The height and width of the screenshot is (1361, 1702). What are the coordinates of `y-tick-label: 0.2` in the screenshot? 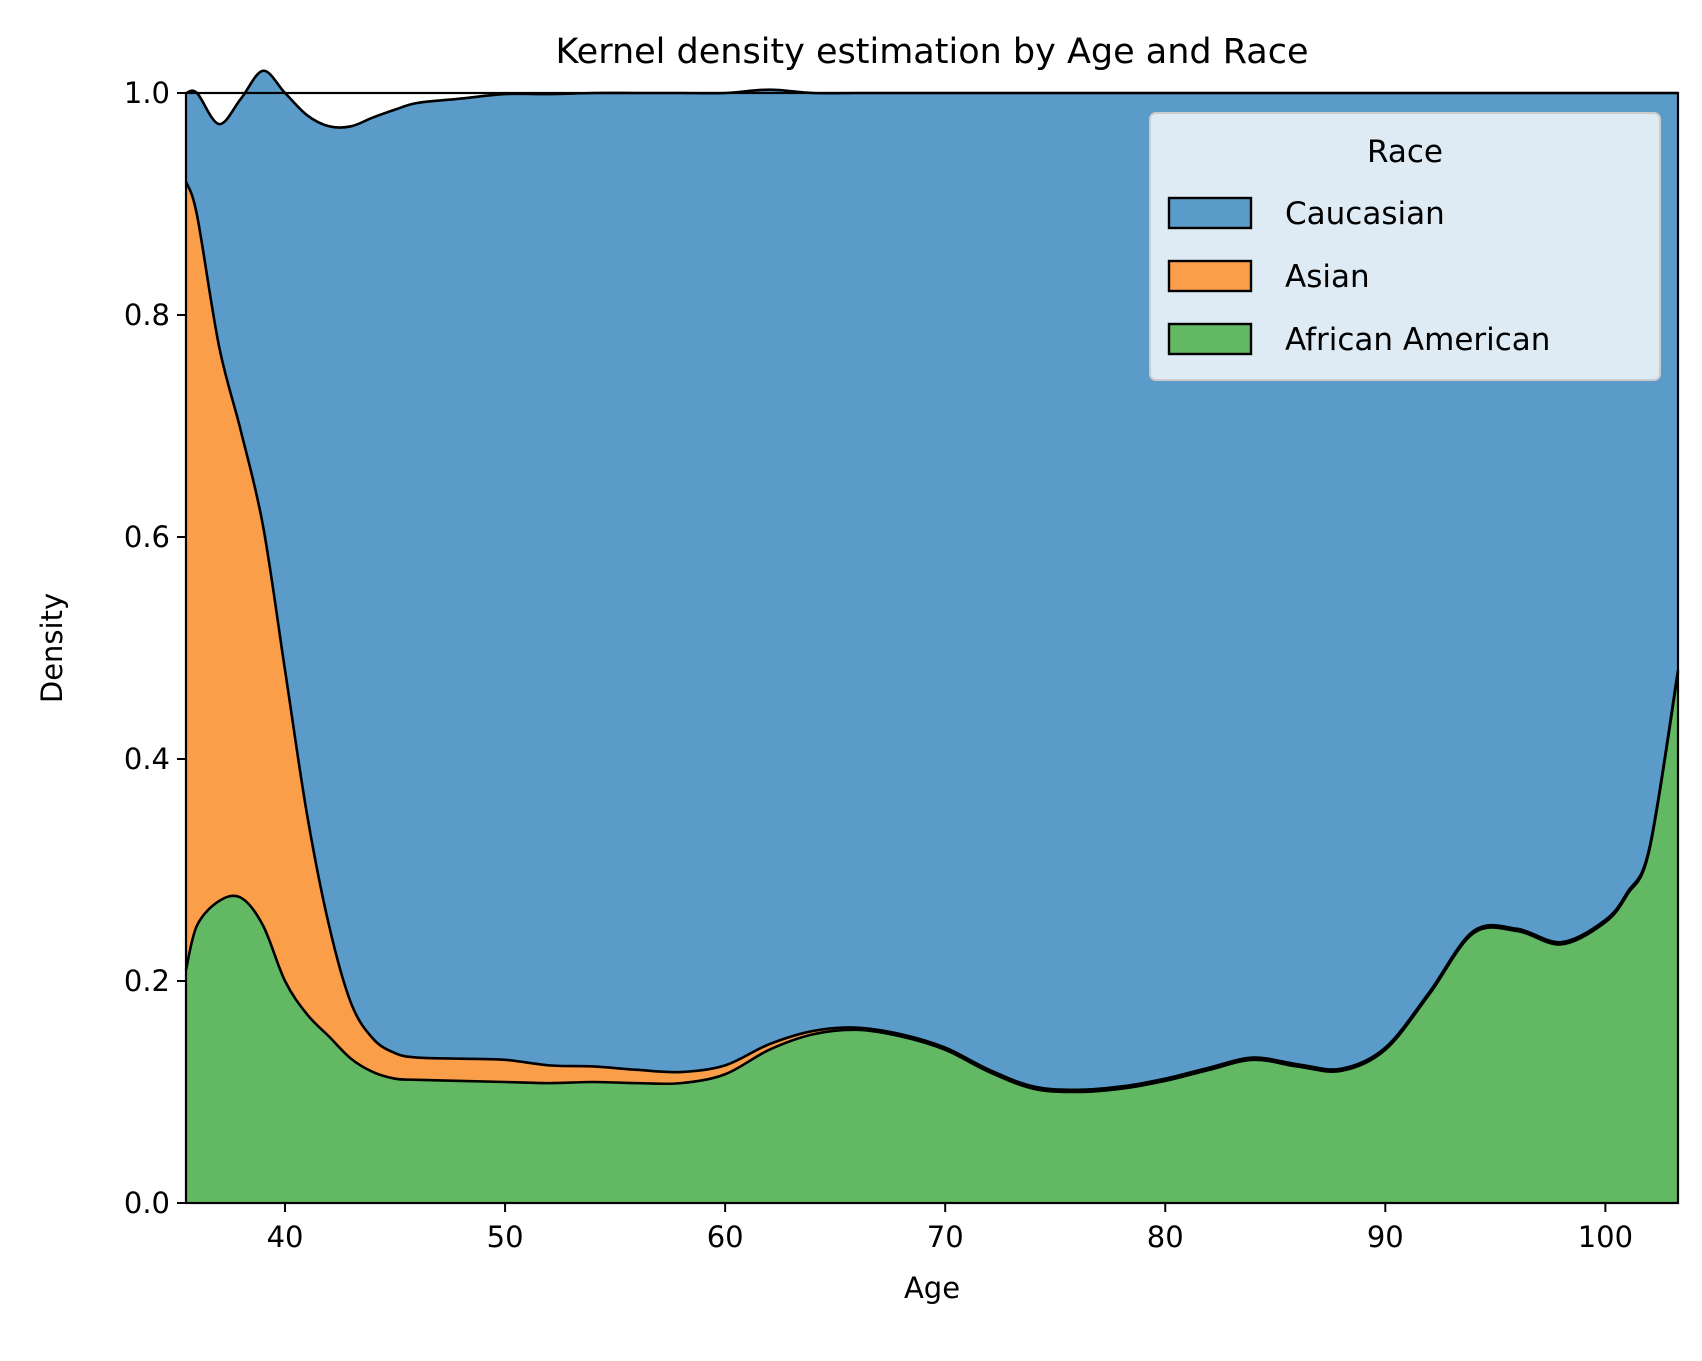 It's located at (147, 981).